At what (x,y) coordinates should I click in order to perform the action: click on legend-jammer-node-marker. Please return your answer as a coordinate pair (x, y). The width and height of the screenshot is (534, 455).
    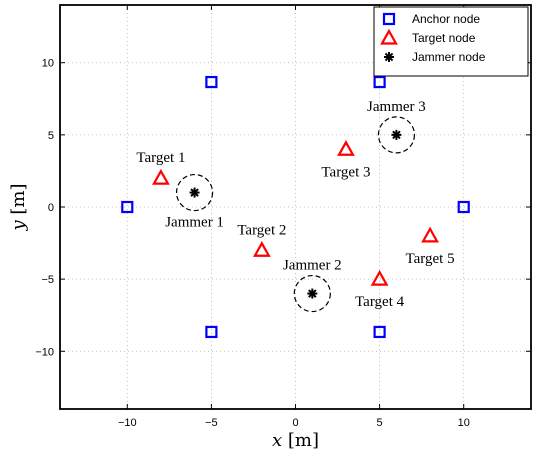
    Looking at the image, I should click on (389, 57).